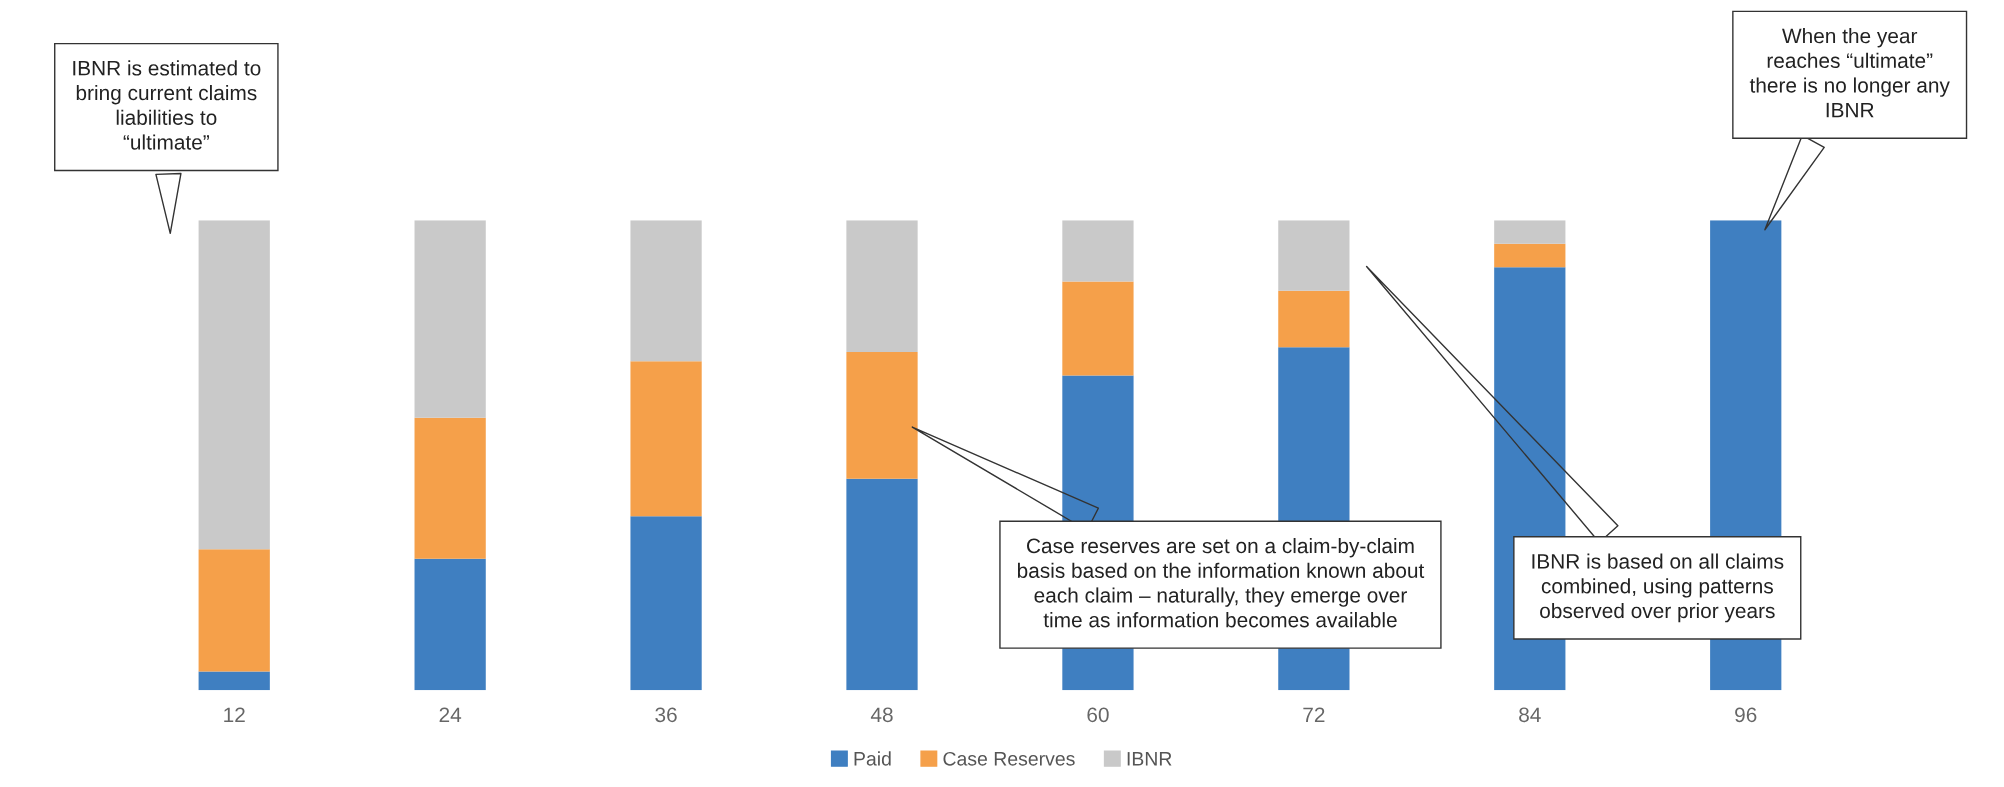 Image resolution: width=2004 pixels, height=787 pixels. I want to click on text: IBNR is estimated to bring current claims liabilities to “ultimate”, so click(167, 105).